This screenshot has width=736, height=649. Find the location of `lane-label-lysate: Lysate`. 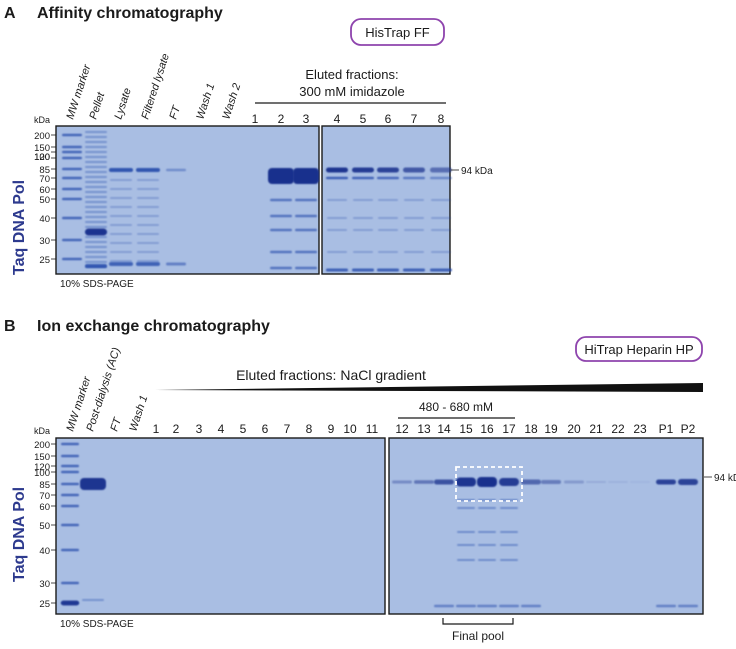

lane-label-lysate: Lysate is located at coordinates (122, 104).